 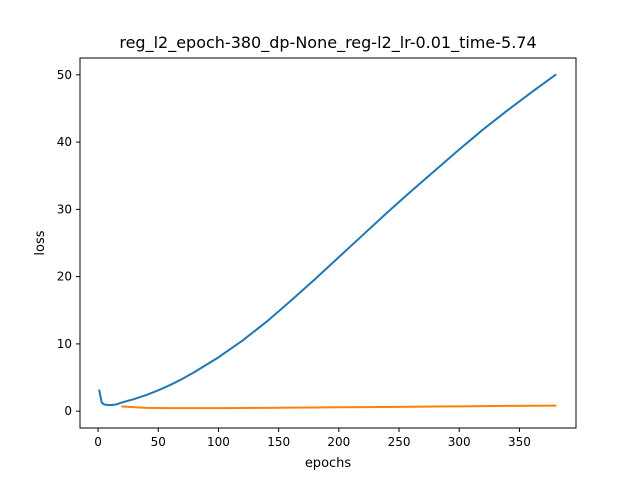 What do you see at coordinates (64, 142) in the screenshot?
I see `y-tick-label: 40` at bounding box center [64, 142].